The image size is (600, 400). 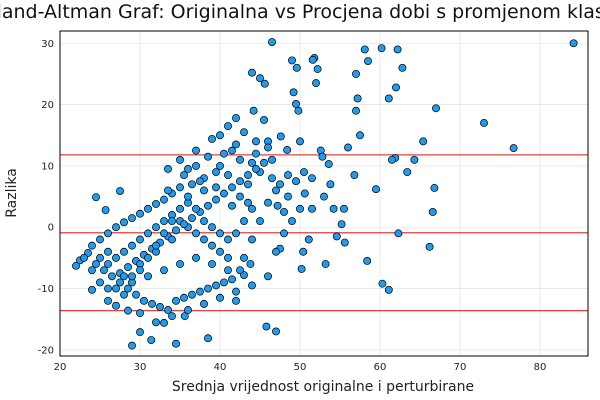 What do you see at coordinates (300, 367) in the screenshot?
I see `x-tick-label: 50` at bounding box center [300, 367].